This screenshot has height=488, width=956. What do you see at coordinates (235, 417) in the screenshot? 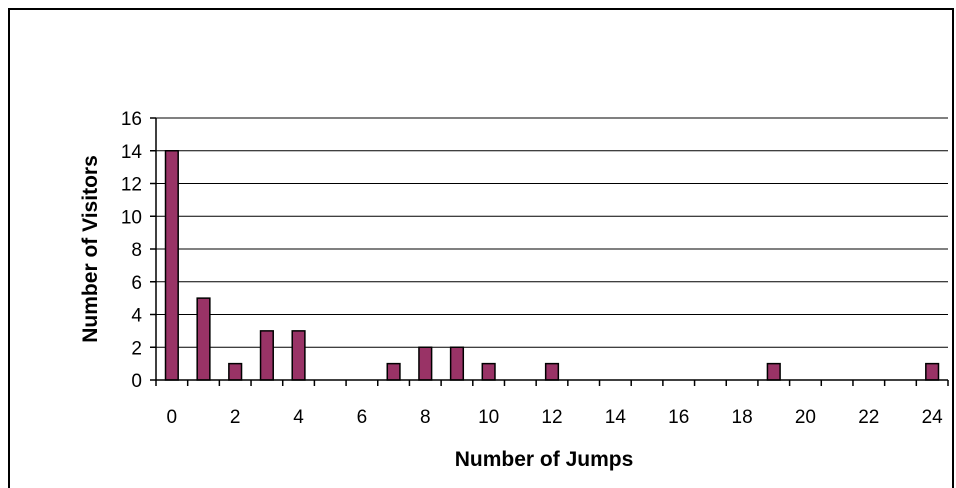
I see `x-tick-label: 2` at bounding box center [235, 417].